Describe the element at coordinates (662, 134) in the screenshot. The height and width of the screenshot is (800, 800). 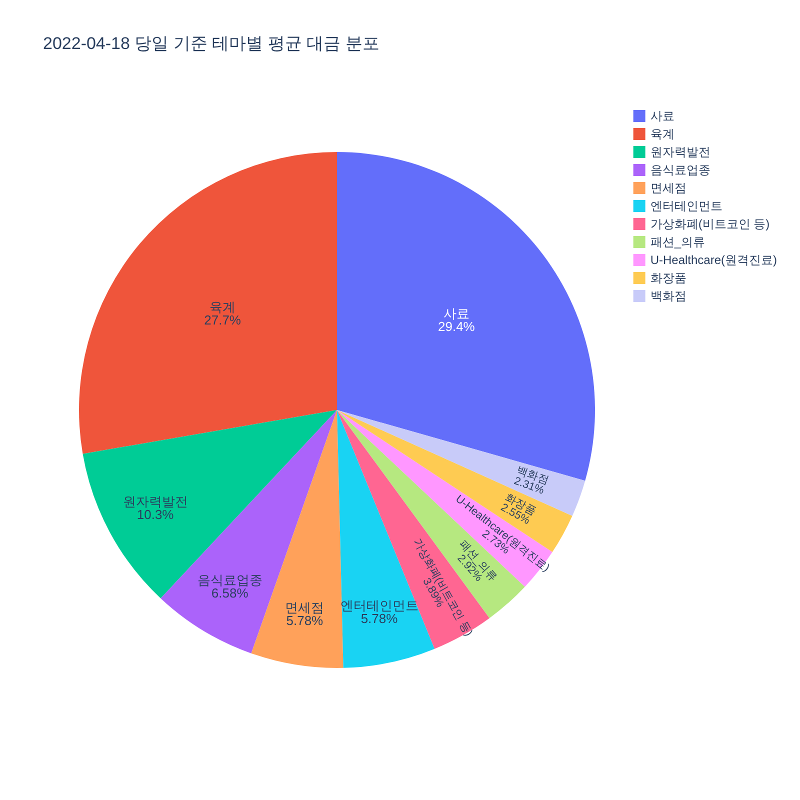
I see `legend-label: 육계` at that location.